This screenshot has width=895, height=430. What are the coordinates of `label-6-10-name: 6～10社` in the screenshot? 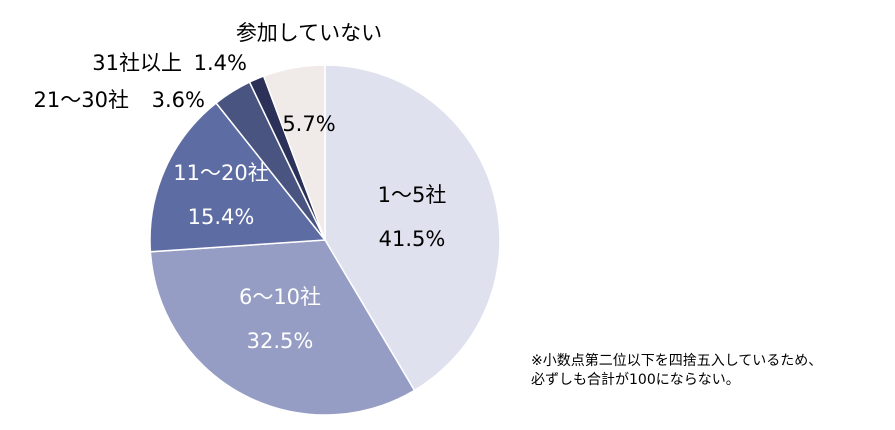 It's located at (280, 297).